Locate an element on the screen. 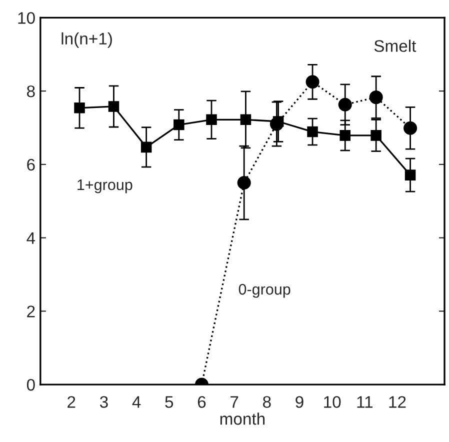 Image resolution: width=449 pixels, height=442 pixels. x-tick-label: 11 is located at coordinates (365, 402).